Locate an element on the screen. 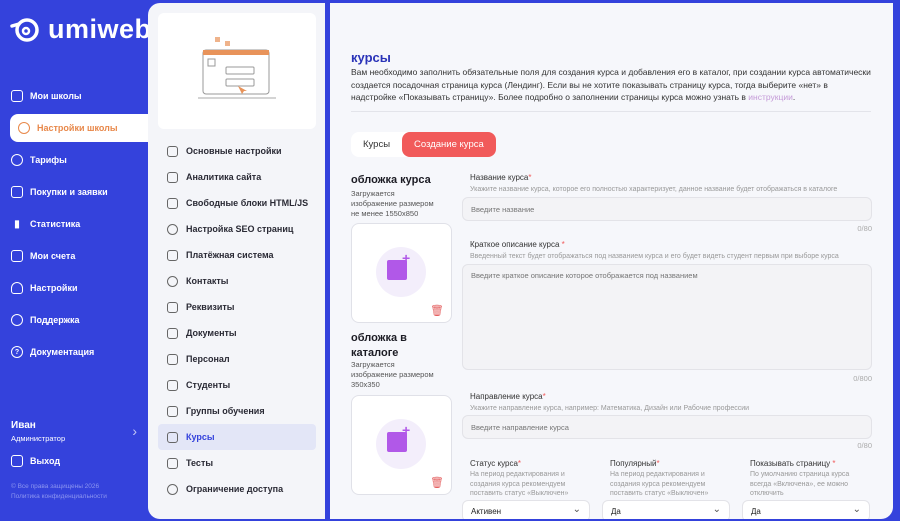 Image resolution: width=900 pixels, height=521 pixels. nav-statistics: ▮ Статистика is located at coordinates (74, 224).